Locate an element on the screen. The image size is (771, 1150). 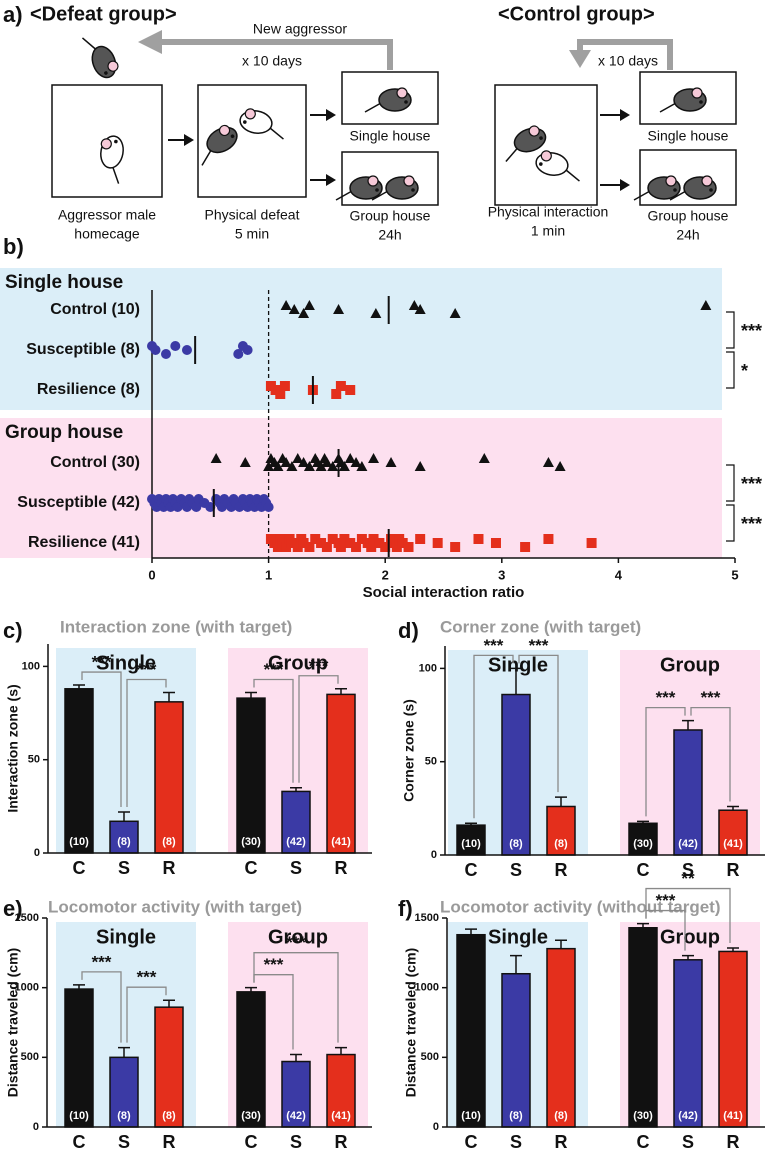
group-background is located at coordinates (361, 339).